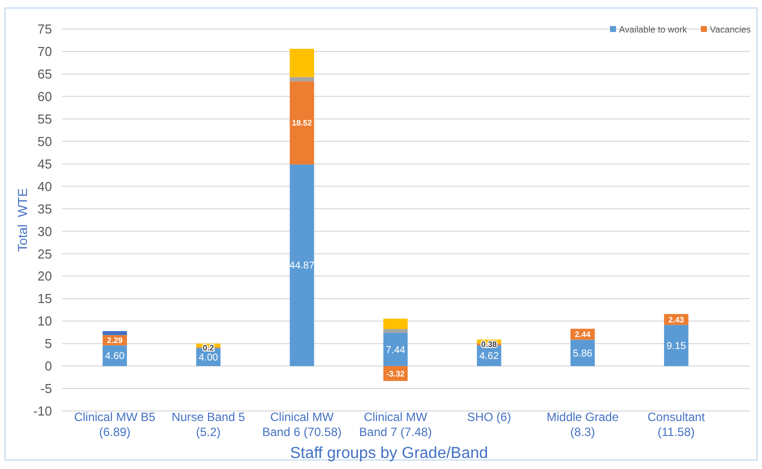  I want to click on x-tick-label: Nurse Band 5 (5.2), so click(209, 424).